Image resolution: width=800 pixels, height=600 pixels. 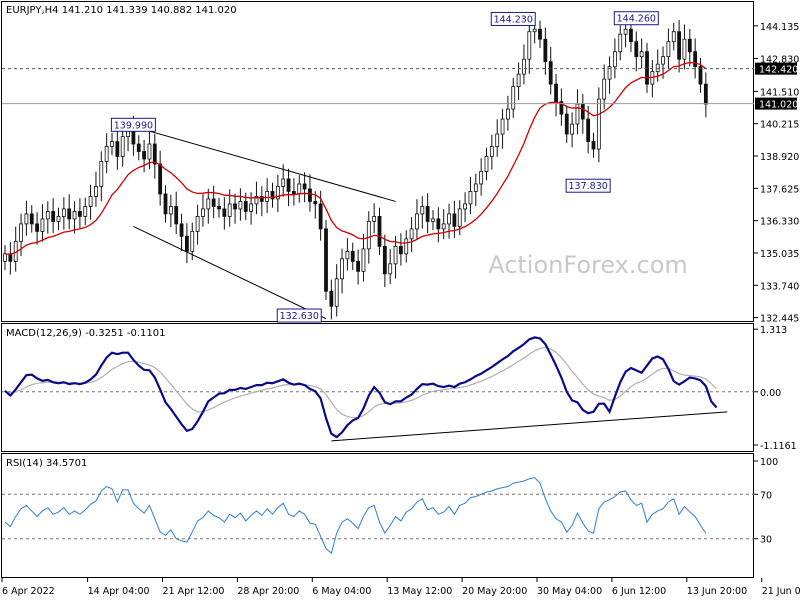 What do you see at coordinates (779, 59) in the screenshot?
I see `price-tick-label: 142.830` at bounding box center [779, 59].